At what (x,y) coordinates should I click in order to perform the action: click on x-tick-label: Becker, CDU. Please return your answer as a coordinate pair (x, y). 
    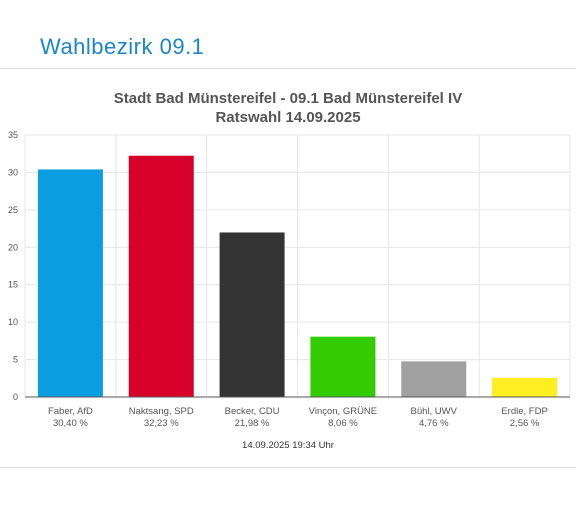
    Looking at the image, I should click on (252, 411).